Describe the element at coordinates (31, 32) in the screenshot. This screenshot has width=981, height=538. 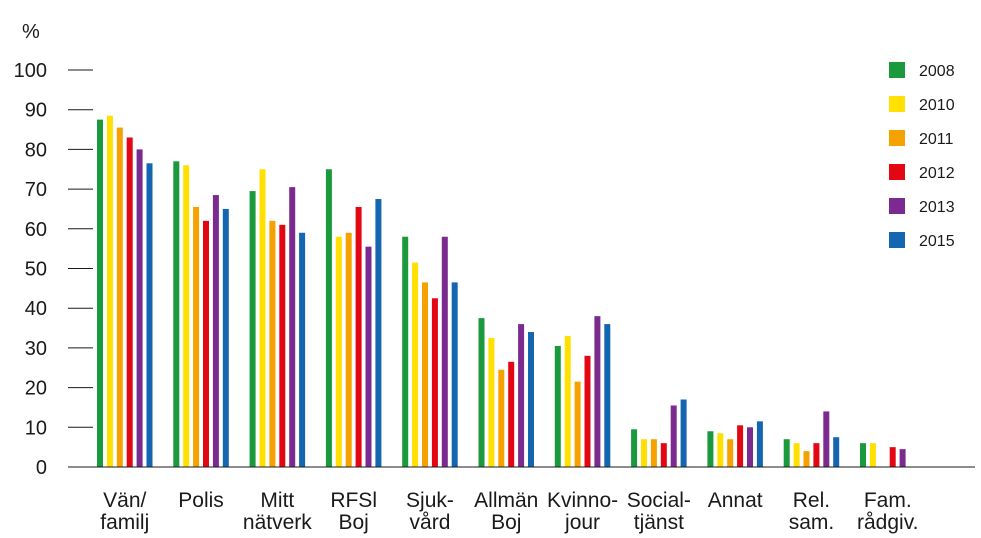
I see `y-axis-label: %` at that location.